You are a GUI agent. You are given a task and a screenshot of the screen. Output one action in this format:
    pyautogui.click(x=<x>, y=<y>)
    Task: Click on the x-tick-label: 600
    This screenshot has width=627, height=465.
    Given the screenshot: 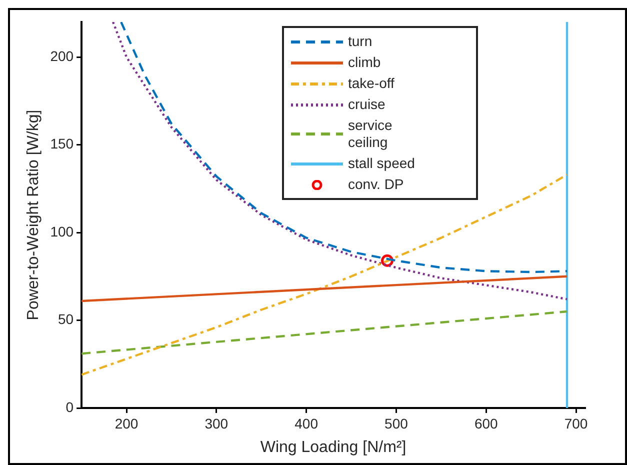 What is the action you would take?
    pyautogui.click(x=486, y=423)
    